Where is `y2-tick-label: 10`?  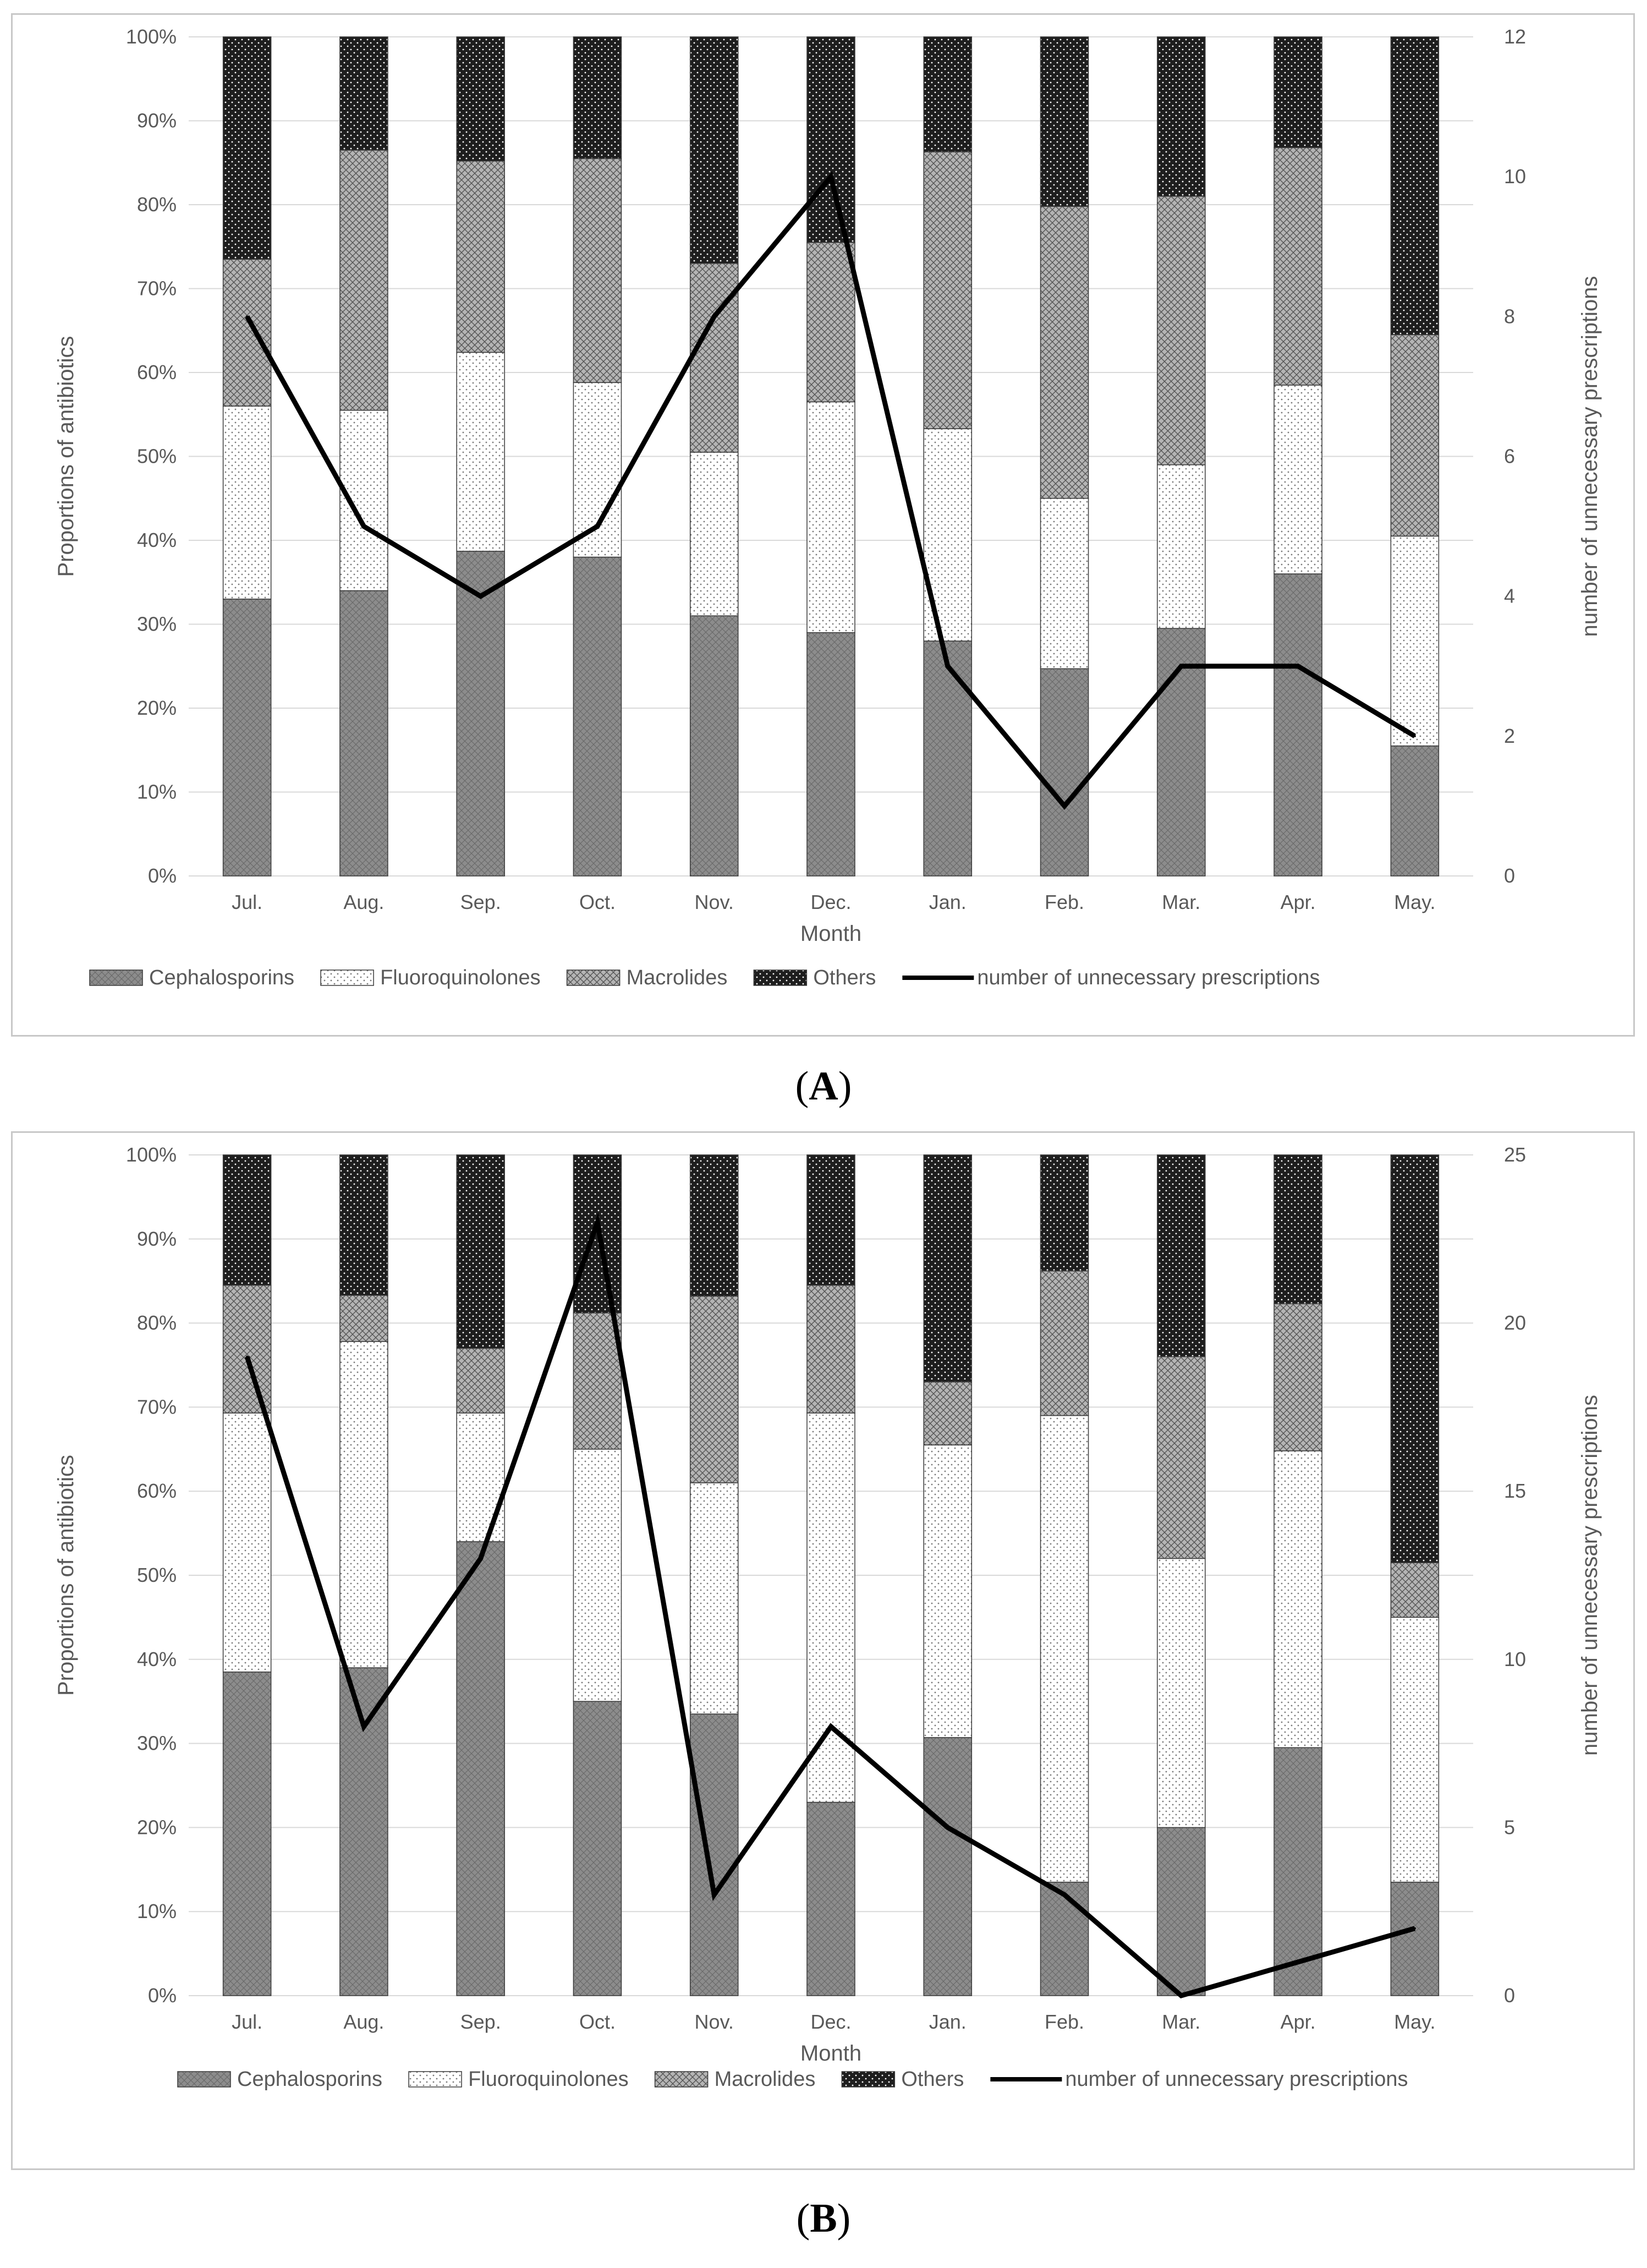 y2-tick-label: 10 is located at coordinates (1515, 1659).